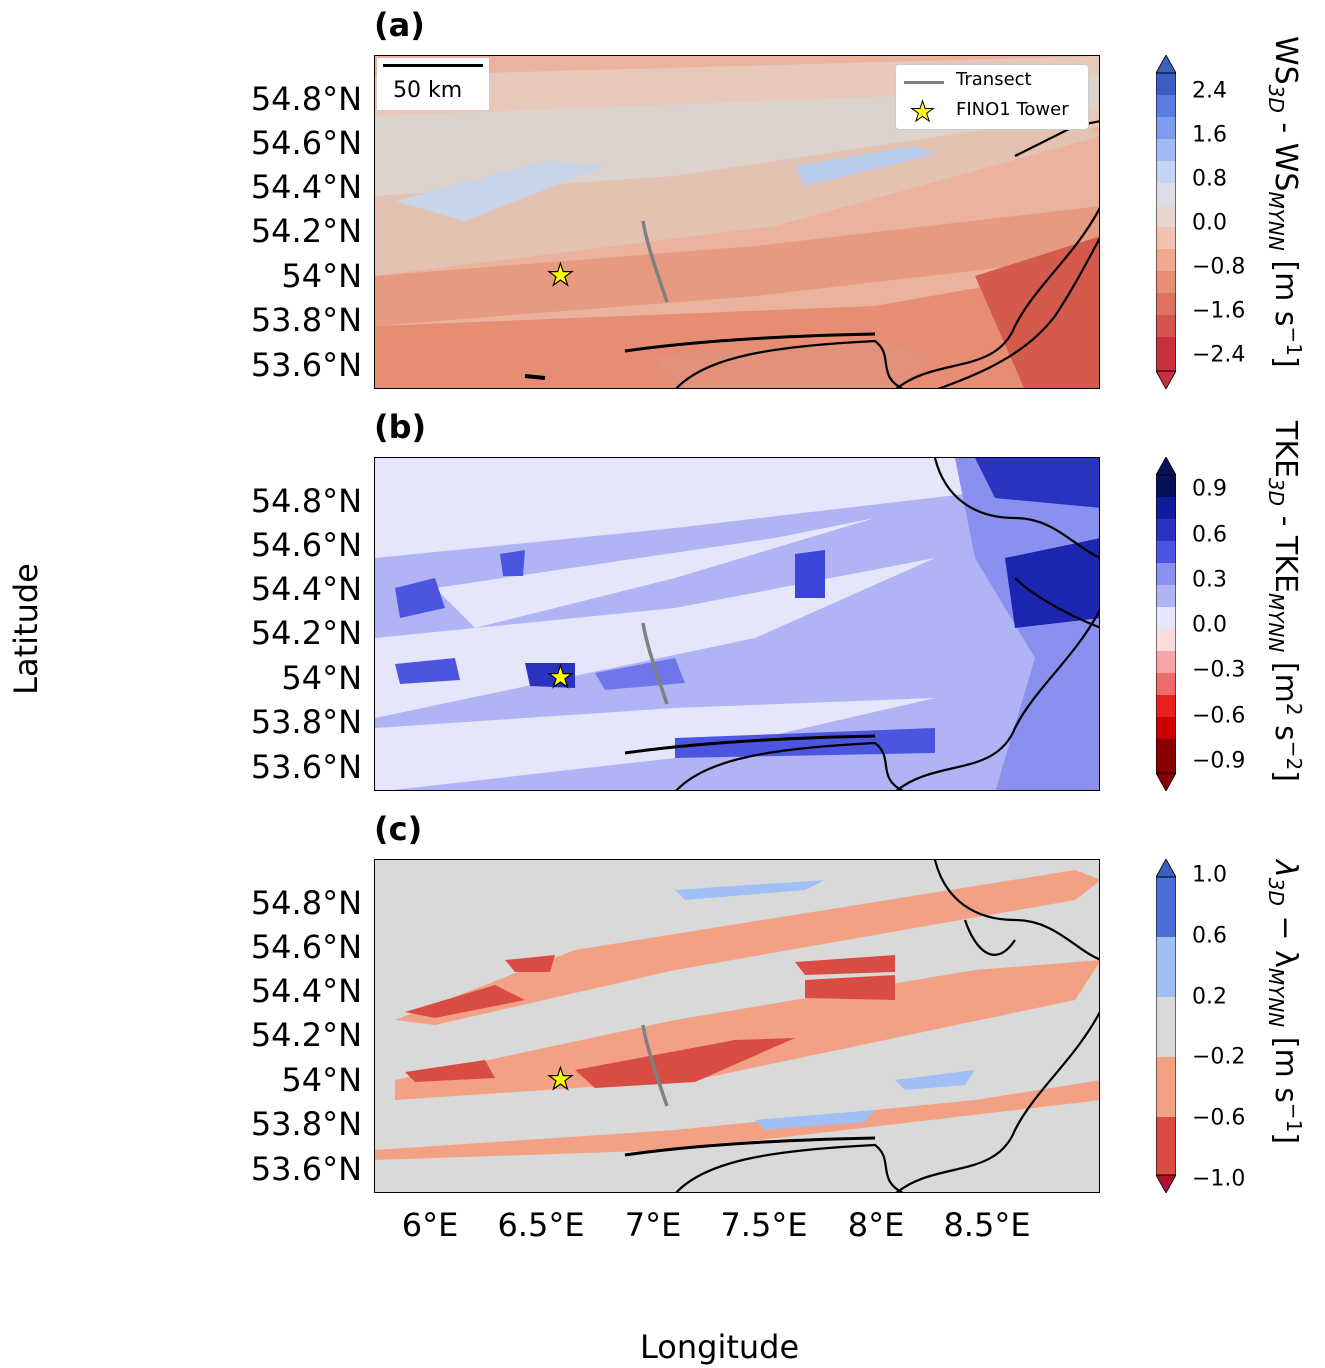 The width and height of the screenshot is (1325, 1368). I want to click on cbar-tick: −0.9, so click(1219, 761).